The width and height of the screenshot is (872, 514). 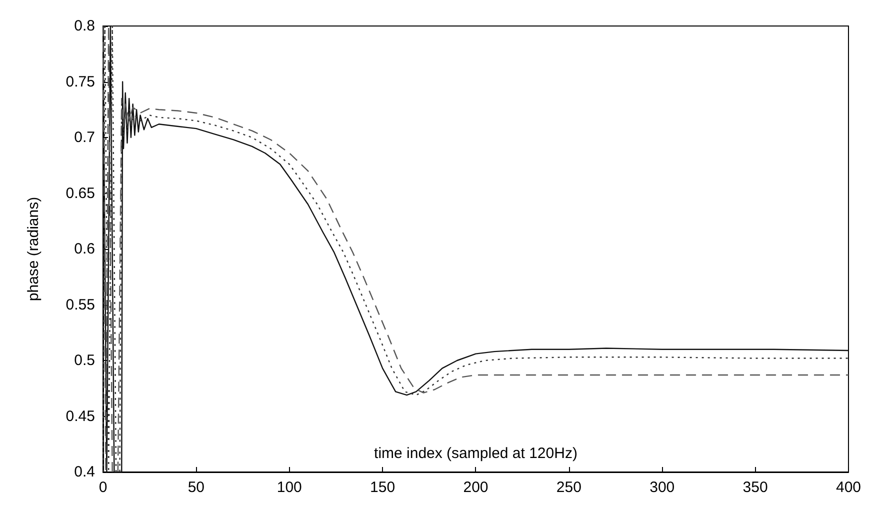 What do you see at coordinates (383, 487) in the screenshot?
I see `x-tick-label: 150` at bounding box center [383, 487].